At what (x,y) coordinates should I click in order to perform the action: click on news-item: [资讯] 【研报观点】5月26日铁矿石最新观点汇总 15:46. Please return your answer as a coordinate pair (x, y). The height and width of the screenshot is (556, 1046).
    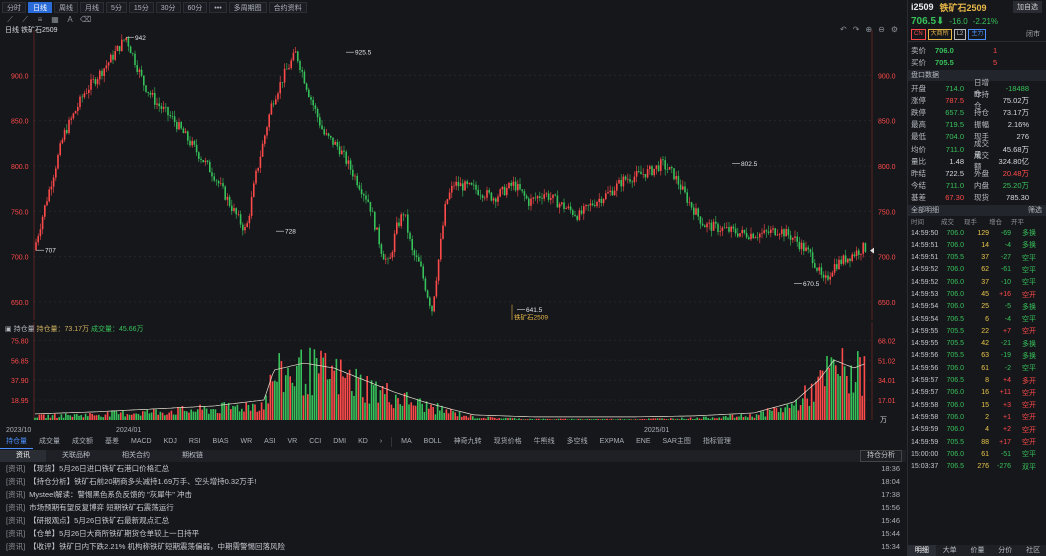
    Looking at the image, I should click on (453, 520).